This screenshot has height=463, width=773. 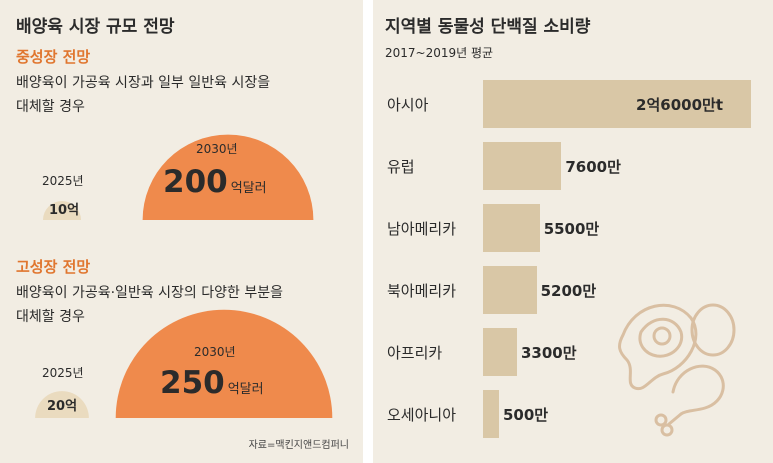 What do you see at coordinates (422, 291) in the screenshot?
I see `region-label: 북아메리카` at bounding box center [422, 291].